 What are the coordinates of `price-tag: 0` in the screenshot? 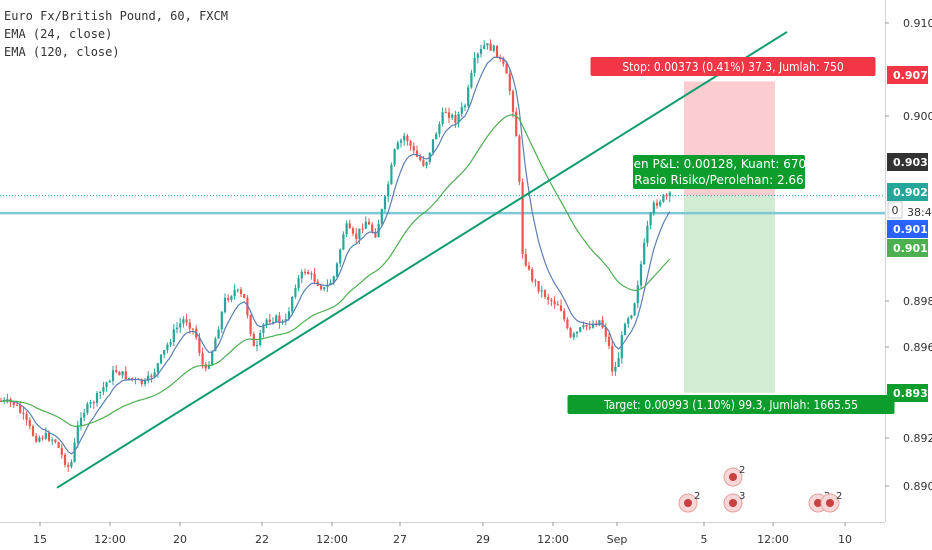 It's located at (895, 210).